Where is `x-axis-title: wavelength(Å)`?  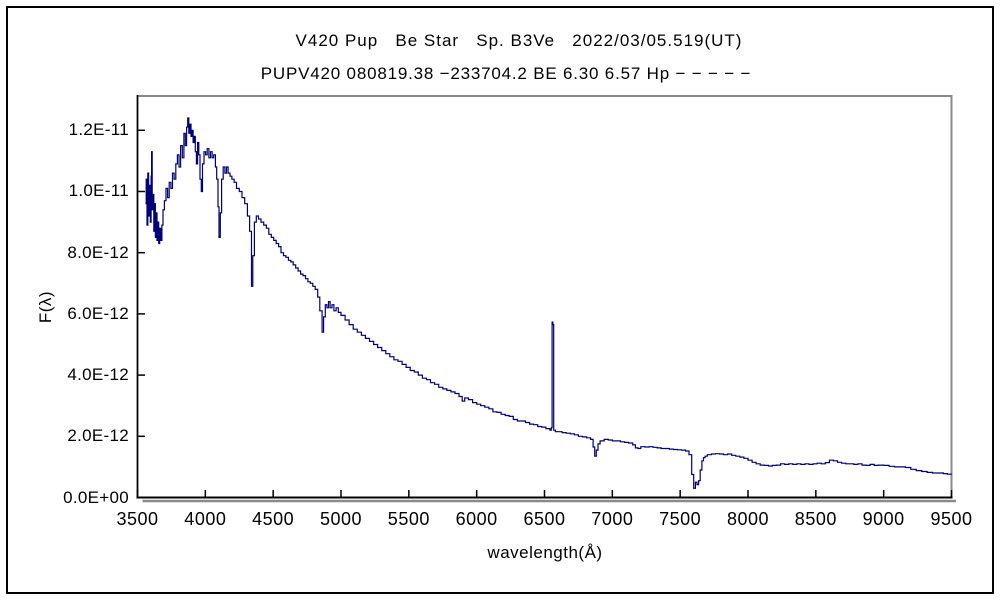
x-axis-title: wavelength(Å) is located at coordinates (545, 552).